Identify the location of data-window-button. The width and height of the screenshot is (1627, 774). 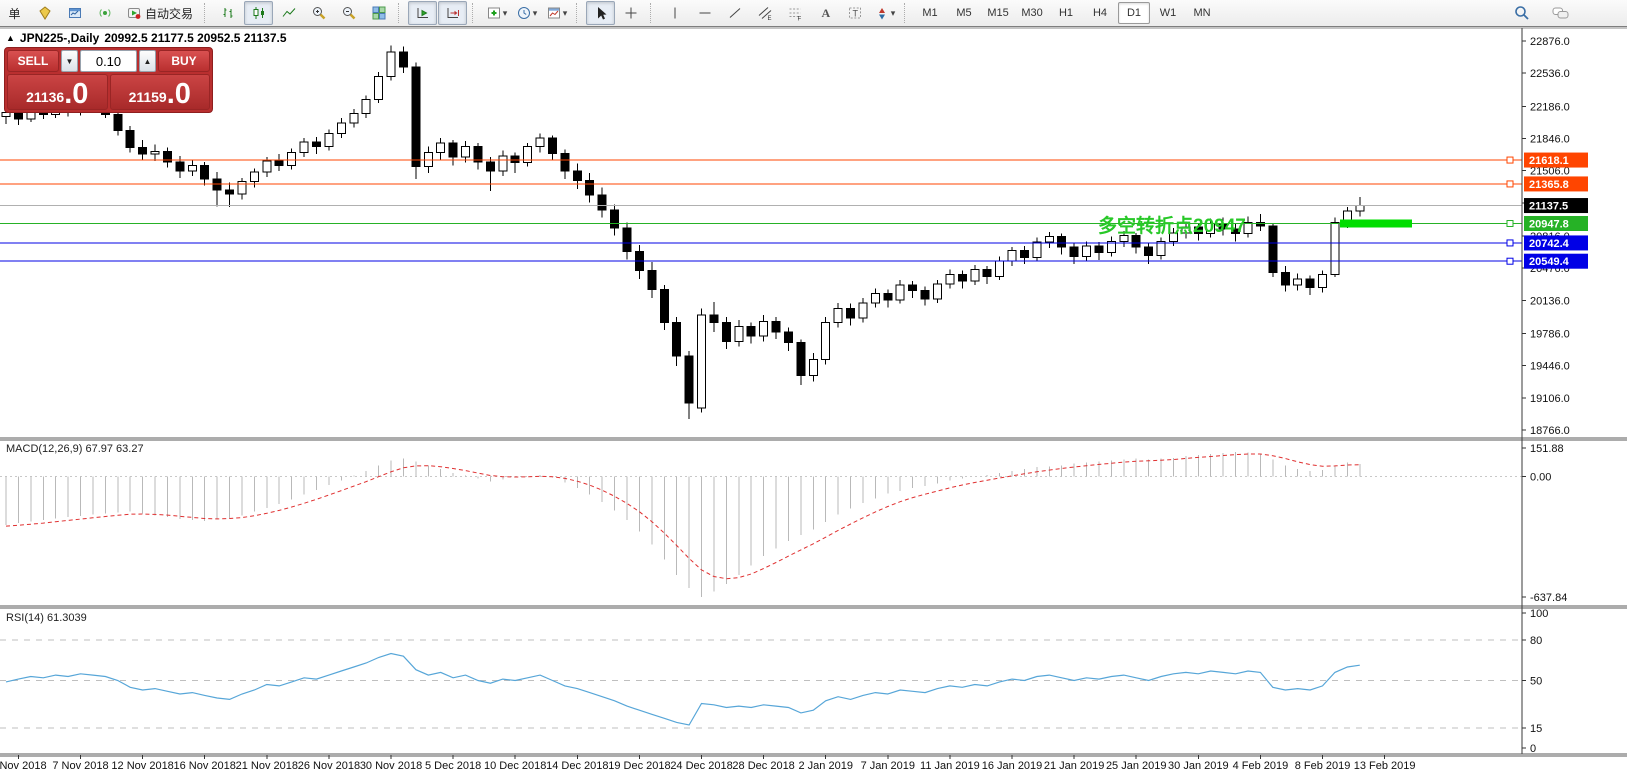
(74, 13).